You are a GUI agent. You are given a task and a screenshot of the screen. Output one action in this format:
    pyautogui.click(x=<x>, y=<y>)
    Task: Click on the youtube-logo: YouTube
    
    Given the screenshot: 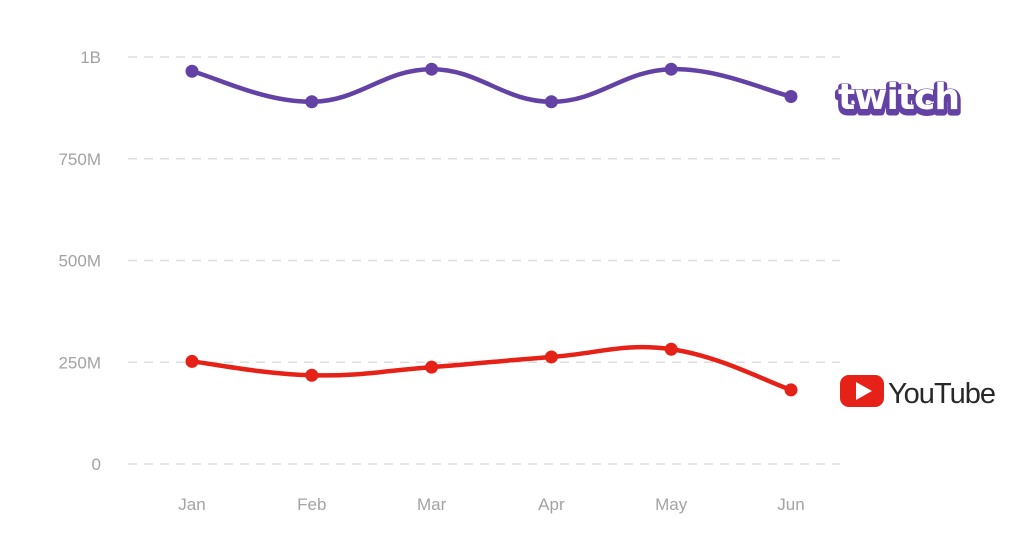 What is the action you would take?
    pyautogui.click(x=918, y=392)
    